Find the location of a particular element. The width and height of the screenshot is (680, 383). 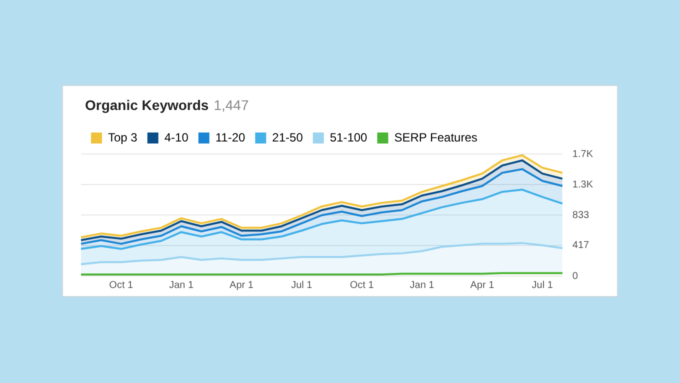

legend-label: SERP Features is located at coordinates (436, 137).